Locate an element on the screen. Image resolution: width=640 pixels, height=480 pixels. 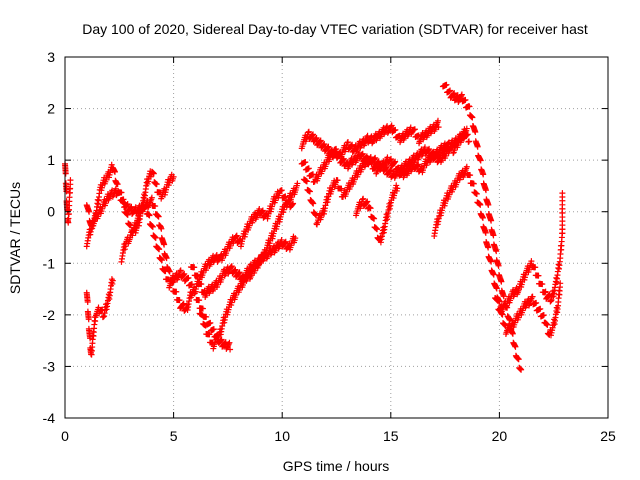
series-track-e is located at coordinates (176, 278).